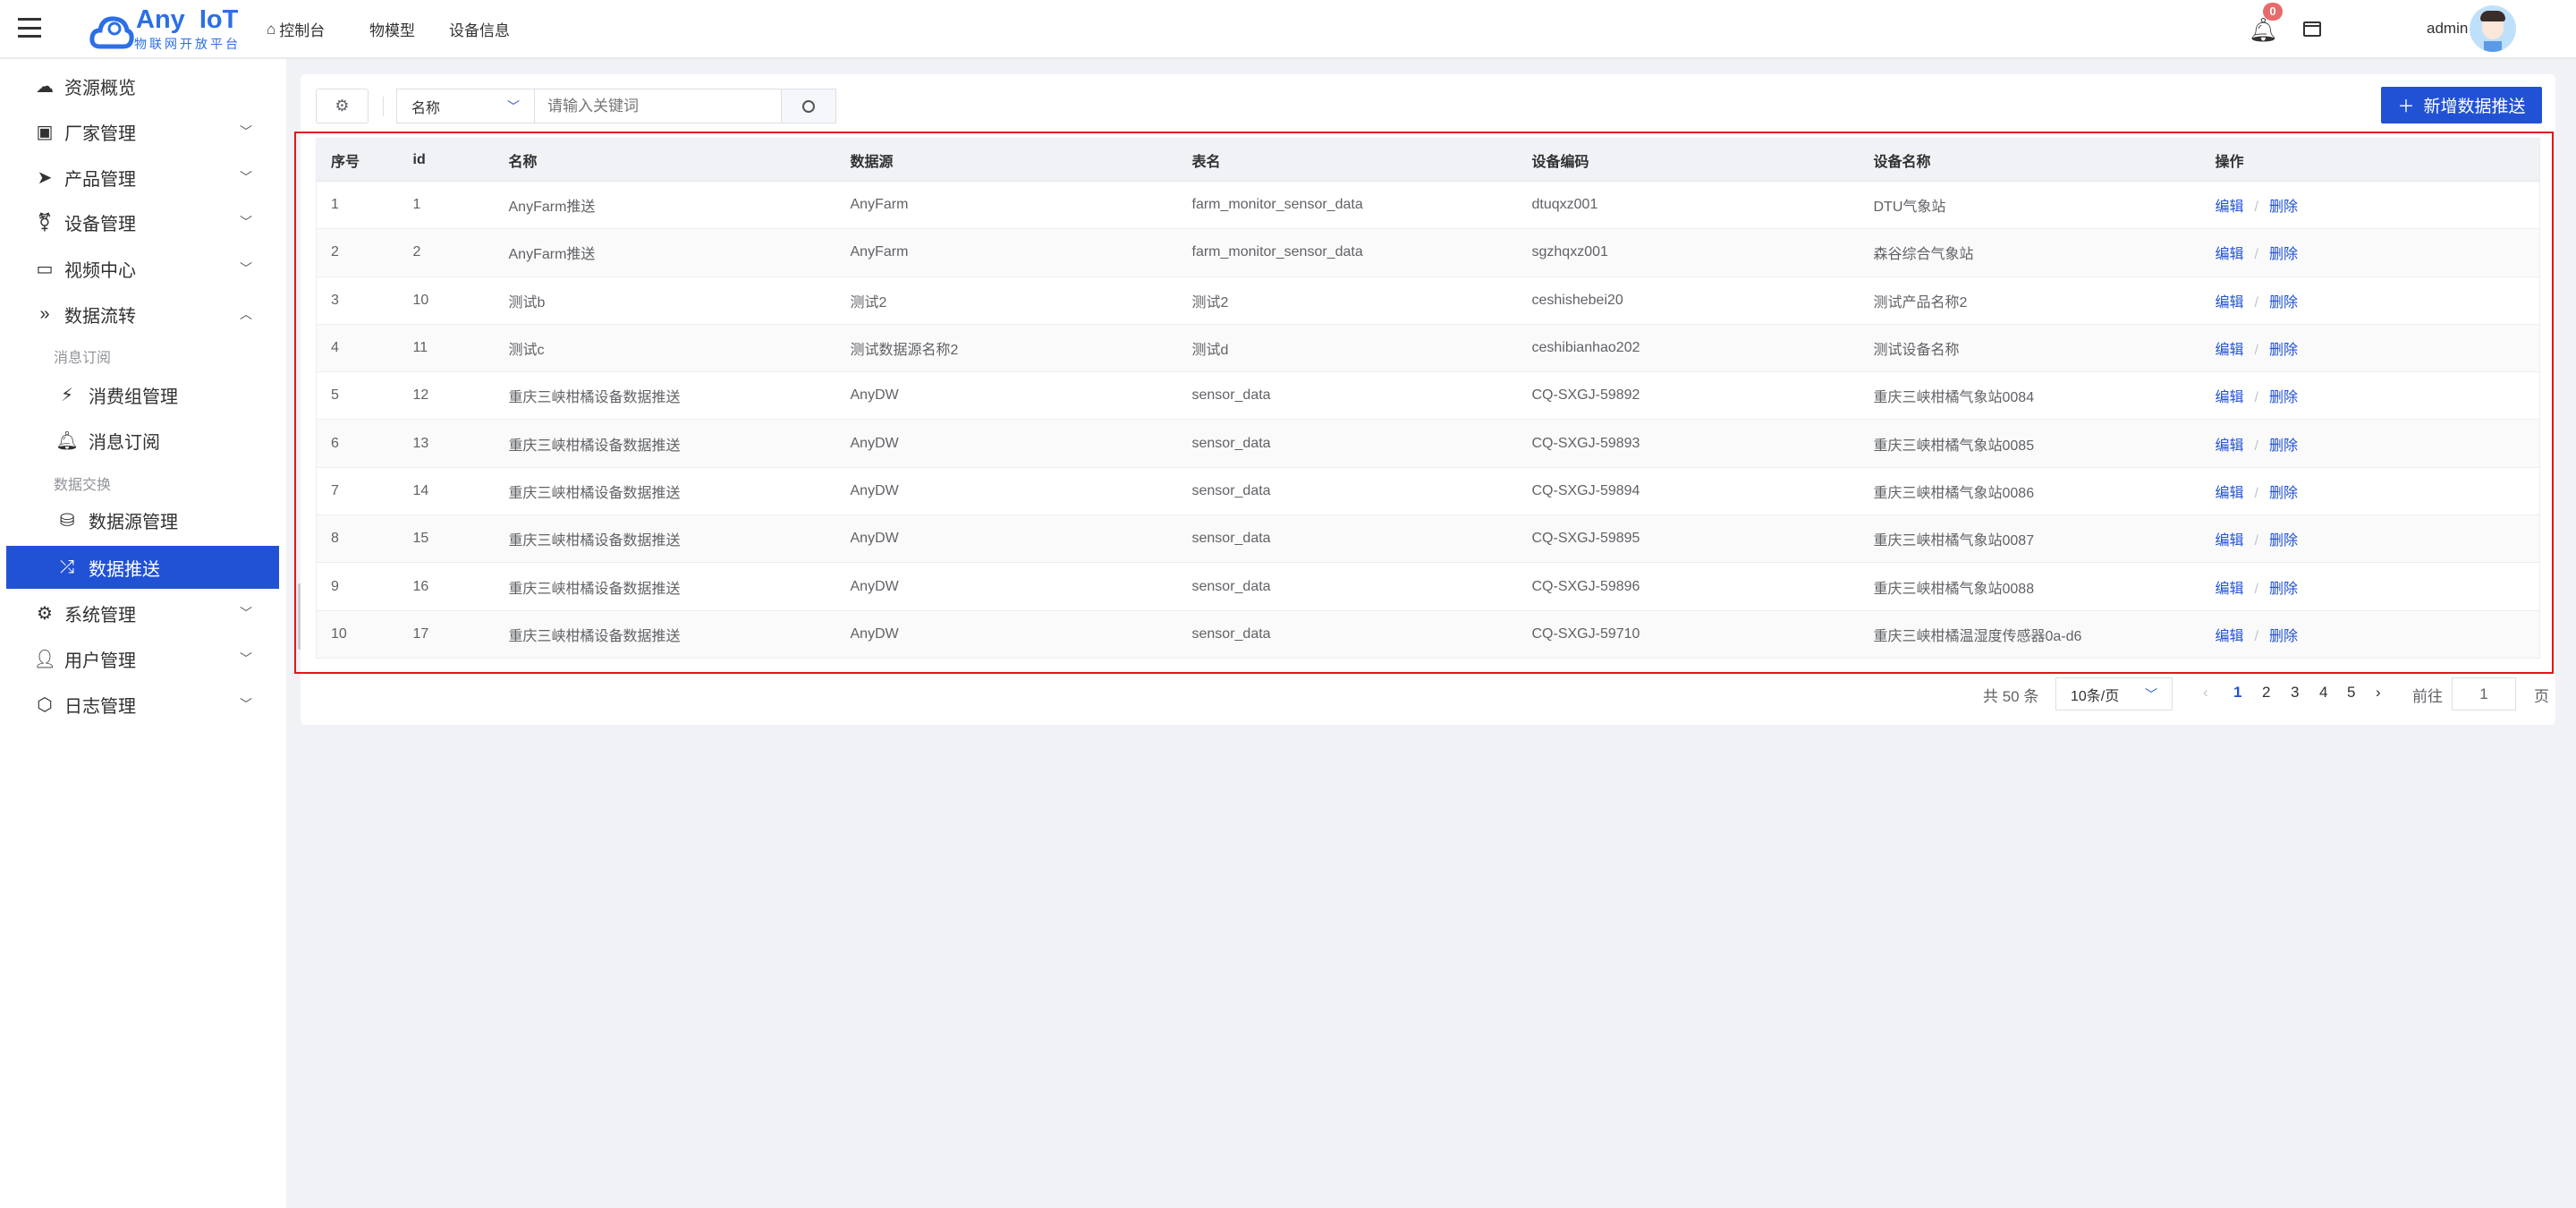 Image resolution: width=2576 pixels, height=1208 pixels. I want to click on search-field-select: 名称 ﹀, so click(465, 106).